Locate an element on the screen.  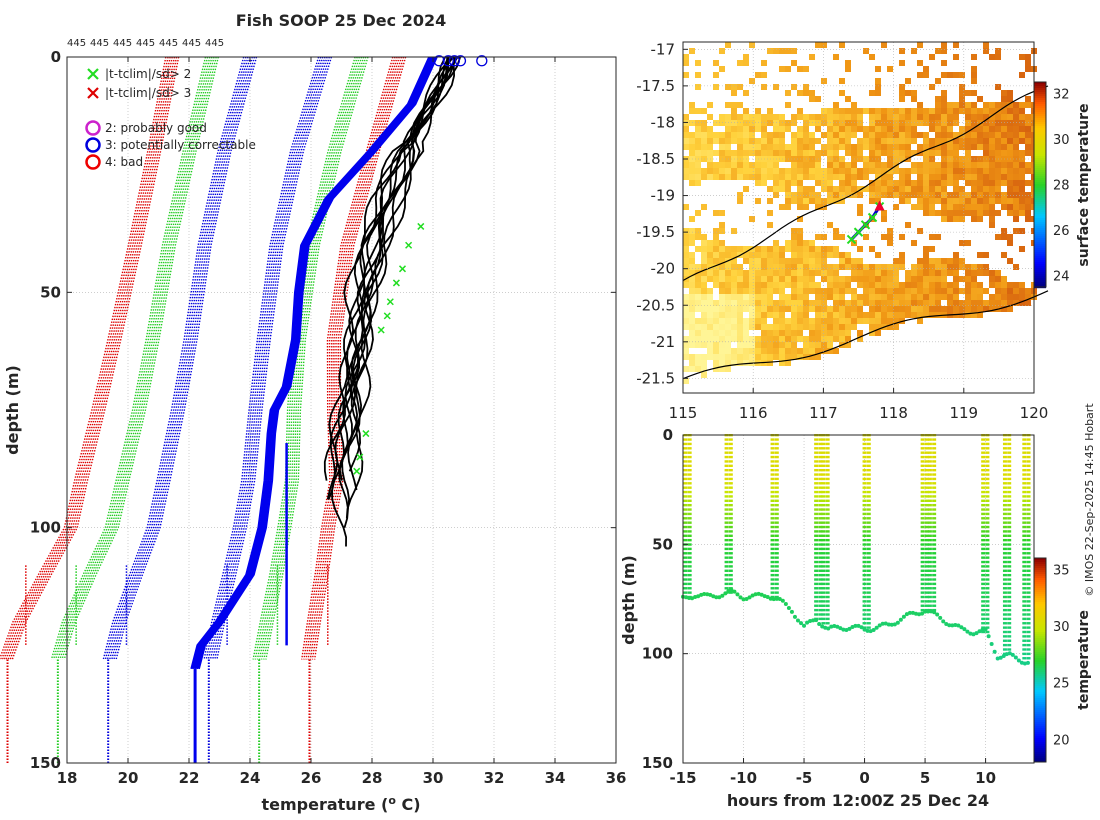
legend-label: 2: probably good is located at coordinates (156, 128).